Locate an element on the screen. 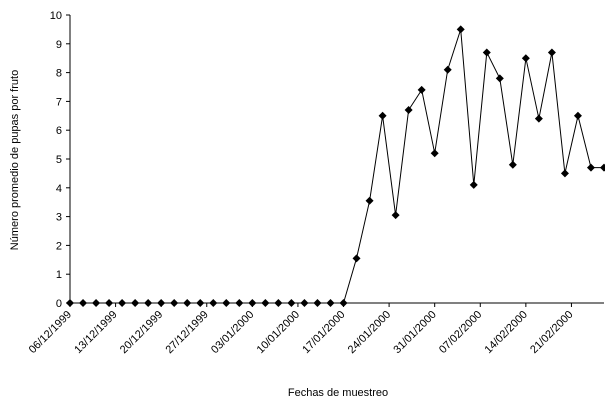  y-tick-label: 5 is located at coordinates (59, 160).